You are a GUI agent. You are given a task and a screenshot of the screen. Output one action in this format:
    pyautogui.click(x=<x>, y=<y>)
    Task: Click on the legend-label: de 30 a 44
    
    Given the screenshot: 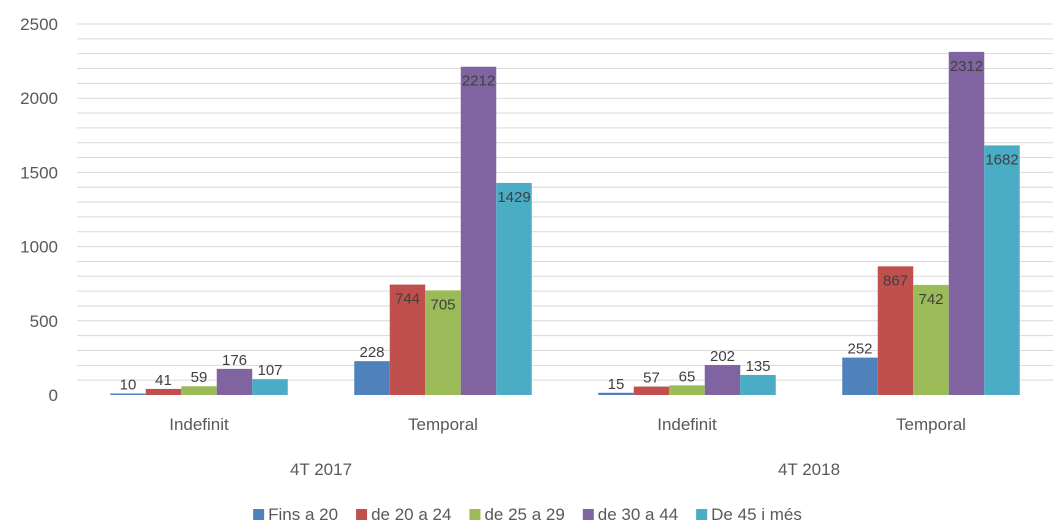 What is the action you would take?
    pyautogui.click(x=638, y=514)
    